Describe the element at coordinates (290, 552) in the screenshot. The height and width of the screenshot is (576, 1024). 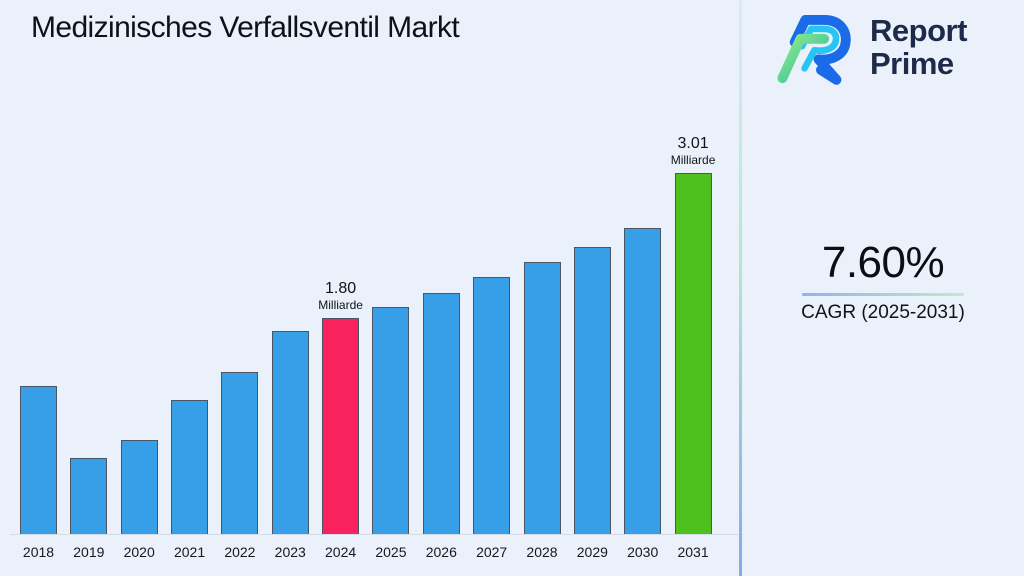
I see `x-tick-2023: 2023` at that location.